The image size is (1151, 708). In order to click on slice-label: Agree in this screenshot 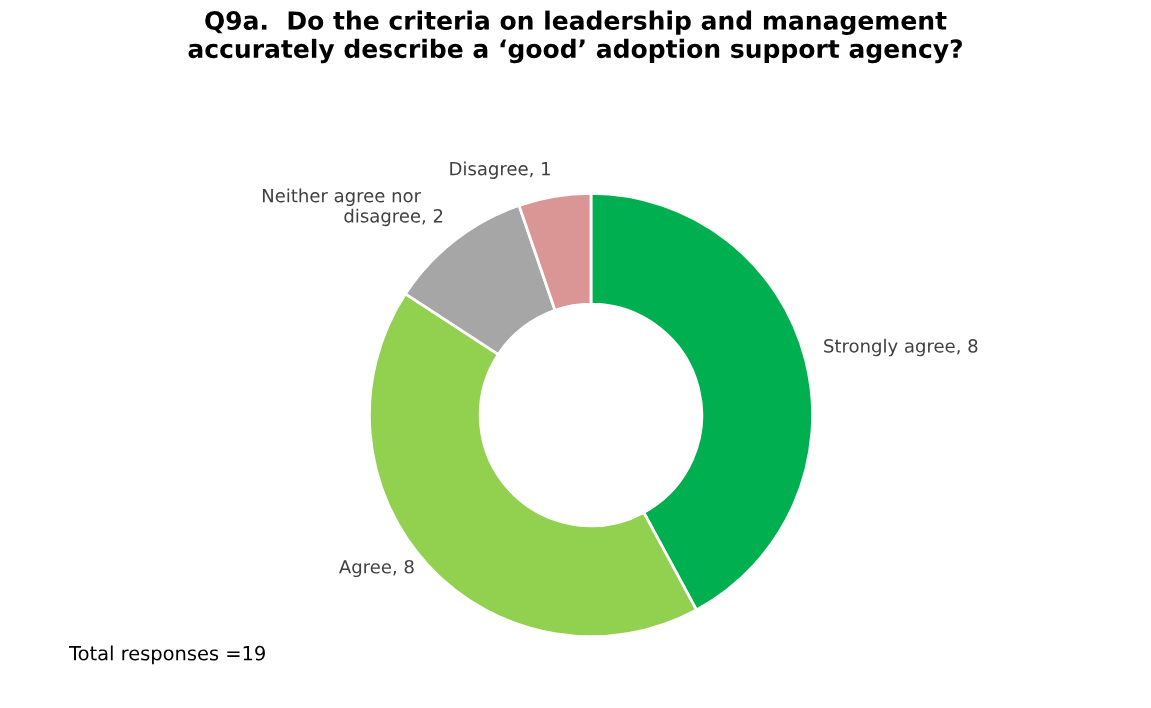, I will do `click(365, 569)`.